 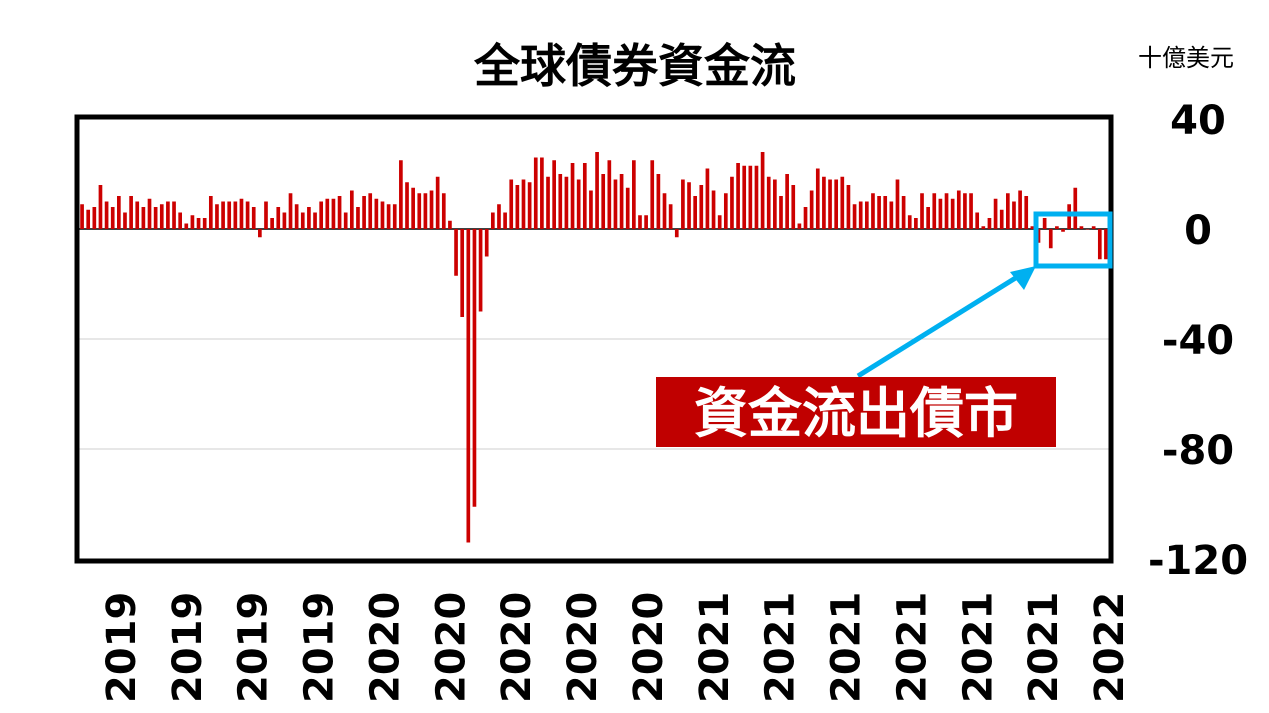 I want to click on annotation-text: 資金流出債市, so click(x=856, y=413).